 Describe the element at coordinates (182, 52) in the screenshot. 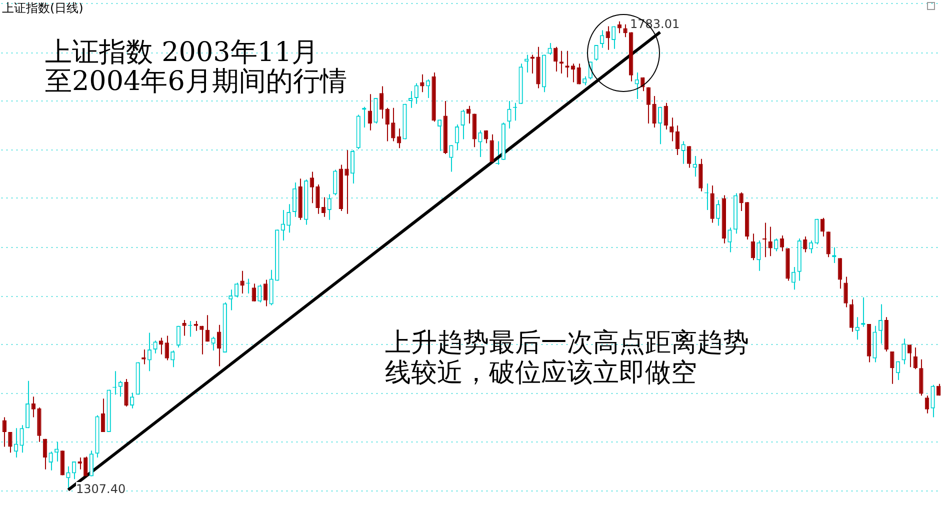

I see `annotation: 上证指数 2003年11月` at that location.